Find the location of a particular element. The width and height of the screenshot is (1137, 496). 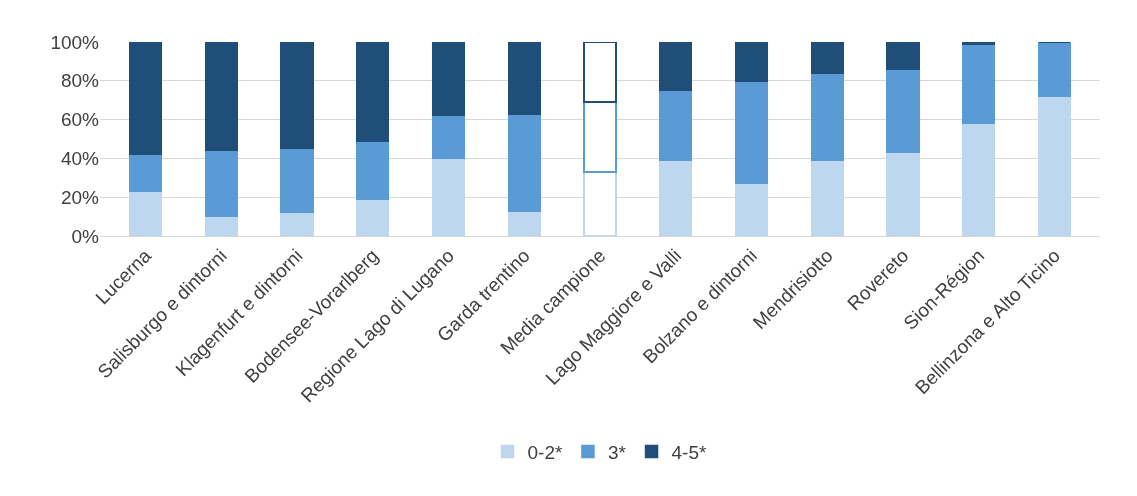

legend-label: 4-5* is located at coordinates (689, 452).